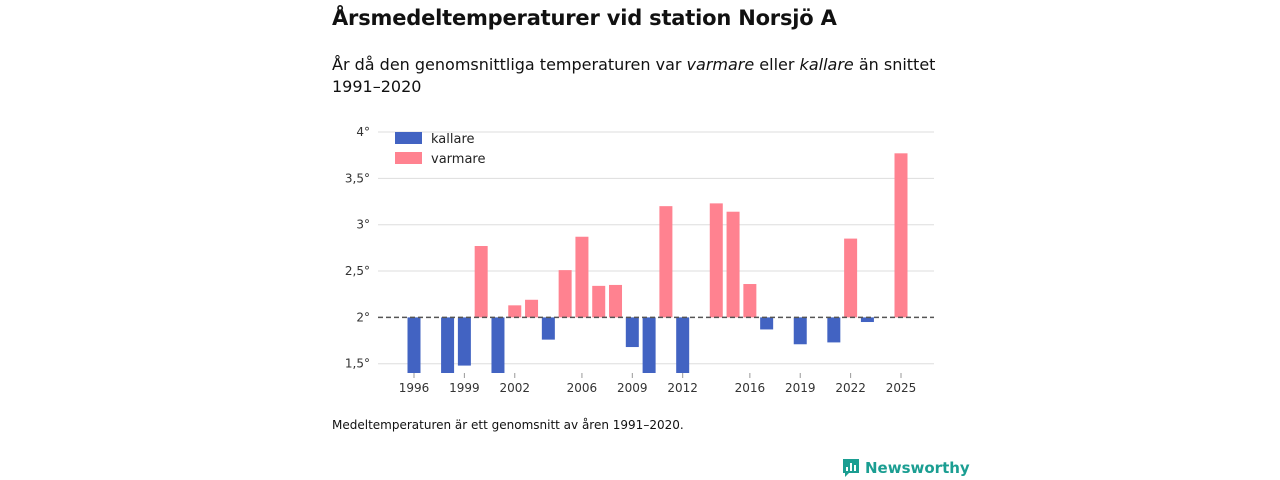 The height and width of the screenshot is (480, 1280). Describe the element at coordinates (750, 301) in the screenshot. I see `bar-varmare-2016` at that location.